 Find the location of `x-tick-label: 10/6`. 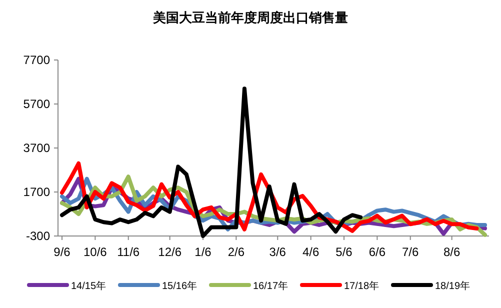

x-tick-label: 10/6 is located at coordinates (95, 252).